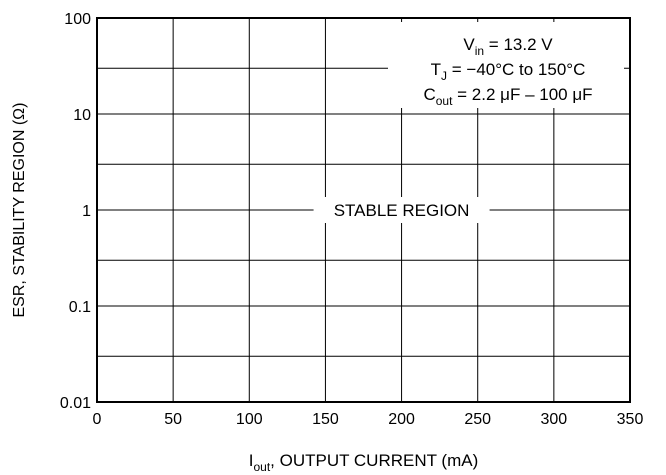 This screenshot has height=475, width=666. Describe the element at coordinates (97, 419) in the screenshot. I see `x-tick-label: 0` at that location.